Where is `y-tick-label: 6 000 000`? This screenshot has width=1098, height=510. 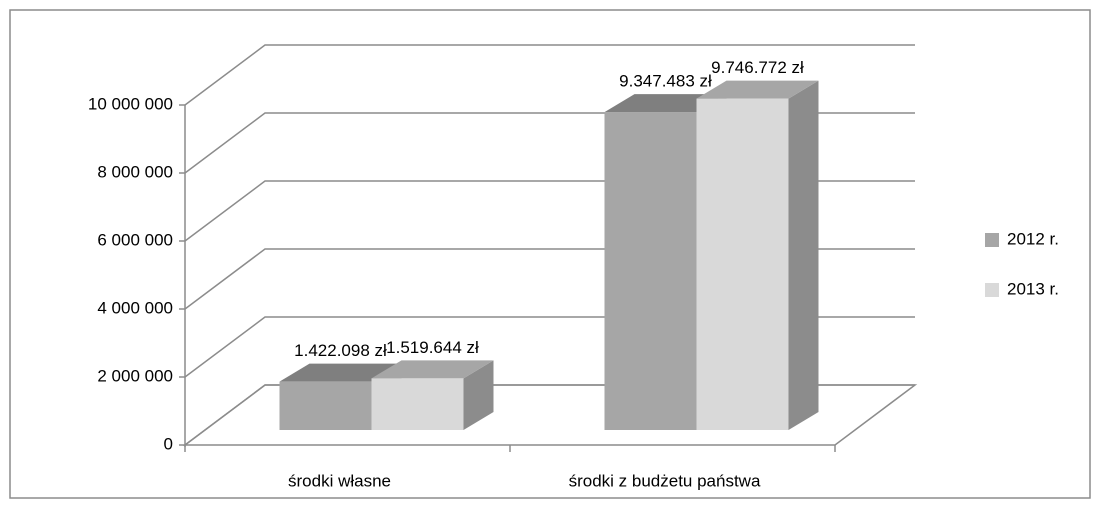
y-tick-label: 6 000 000 is located at coordinates (135, 239).